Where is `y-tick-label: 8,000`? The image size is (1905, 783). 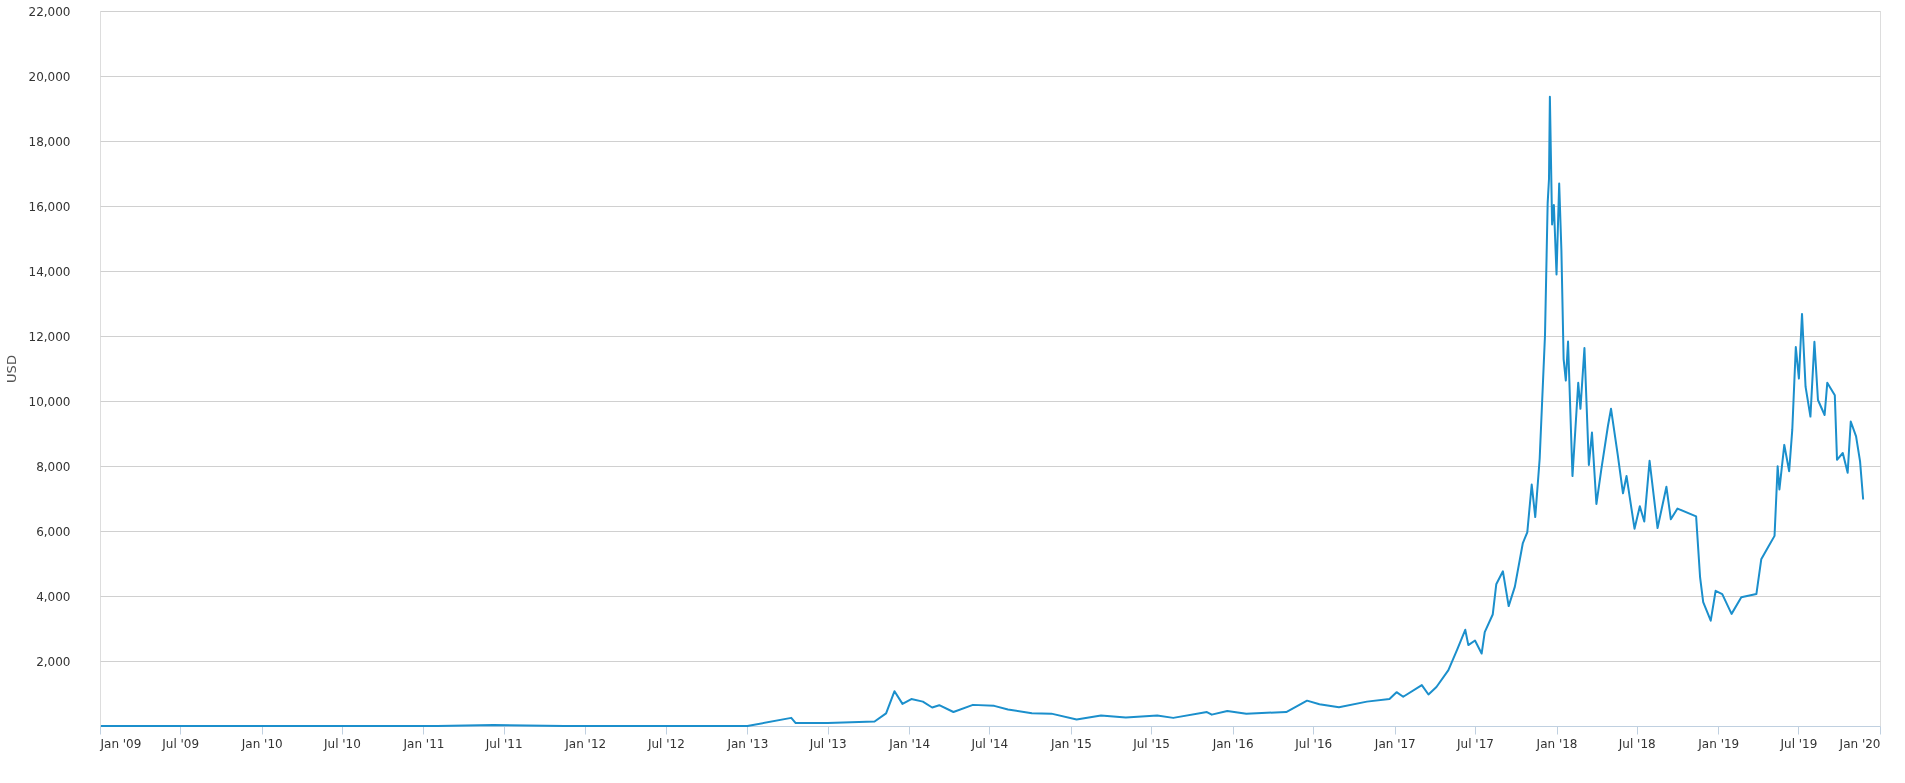
y-tick-label: 8,000 is located at coordinates (53, 466).